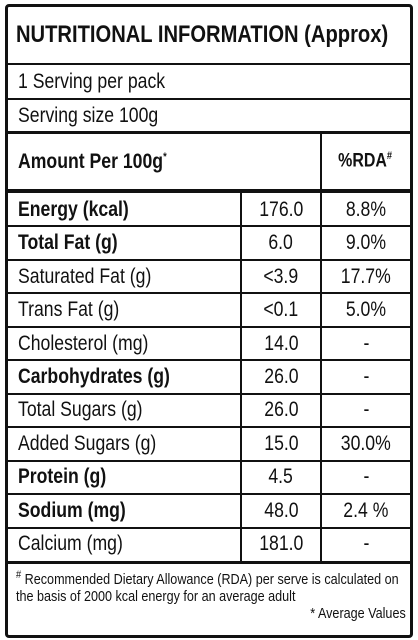  Describe the element at coordinates (68, 243) in the screenshot. I see `name-text: Total Fat (g)` at that location.